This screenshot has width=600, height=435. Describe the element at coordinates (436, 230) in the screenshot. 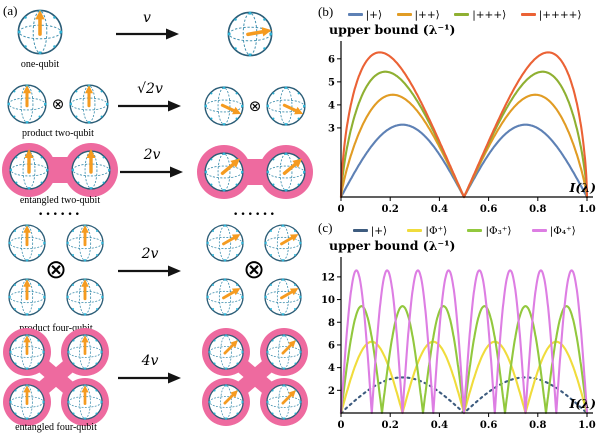

I see `legend-label: |Φ⁺⟩` at that location.